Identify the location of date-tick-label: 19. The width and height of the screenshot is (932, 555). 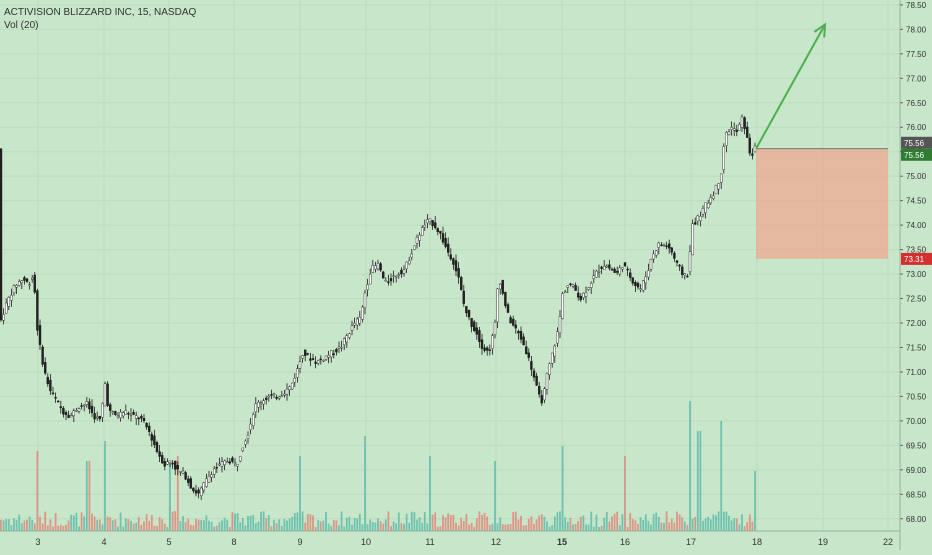
(823, 542).